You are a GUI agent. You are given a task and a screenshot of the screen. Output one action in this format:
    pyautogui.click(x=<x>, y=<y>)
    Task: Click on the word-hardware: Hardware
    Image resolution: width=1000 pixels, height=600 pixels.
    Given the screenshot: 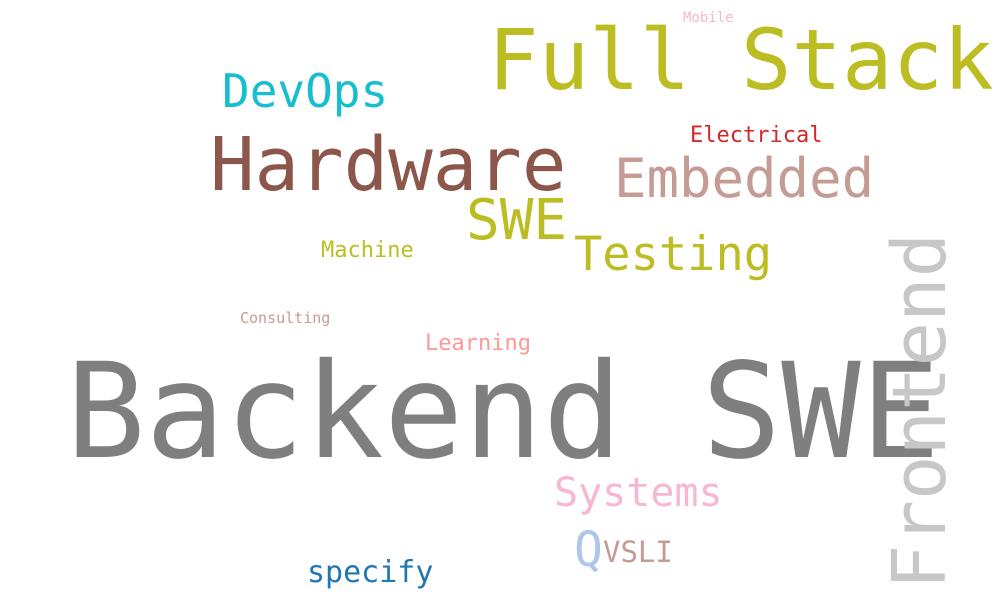 What is the action you would take?
    pyautogui.click(x=388, y=165)
    